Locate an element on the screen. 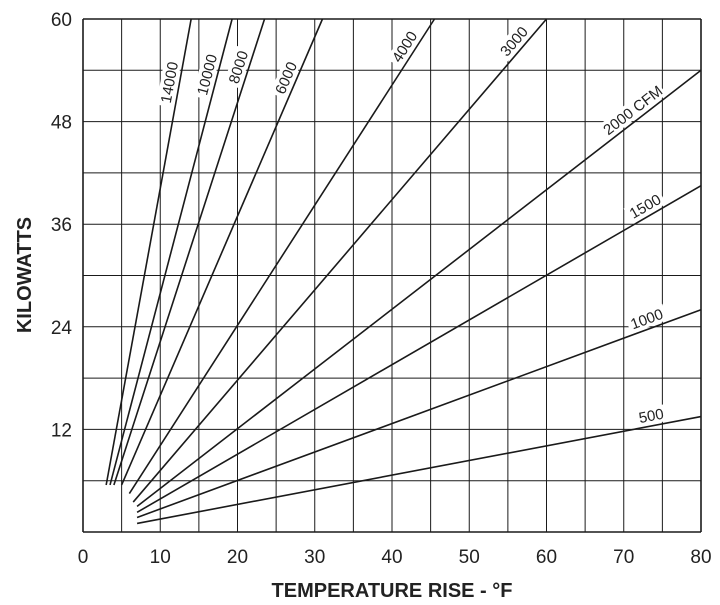 The image size is (720, 605). series-label-group: 2000 CFM is located at coordinates (632, 110).